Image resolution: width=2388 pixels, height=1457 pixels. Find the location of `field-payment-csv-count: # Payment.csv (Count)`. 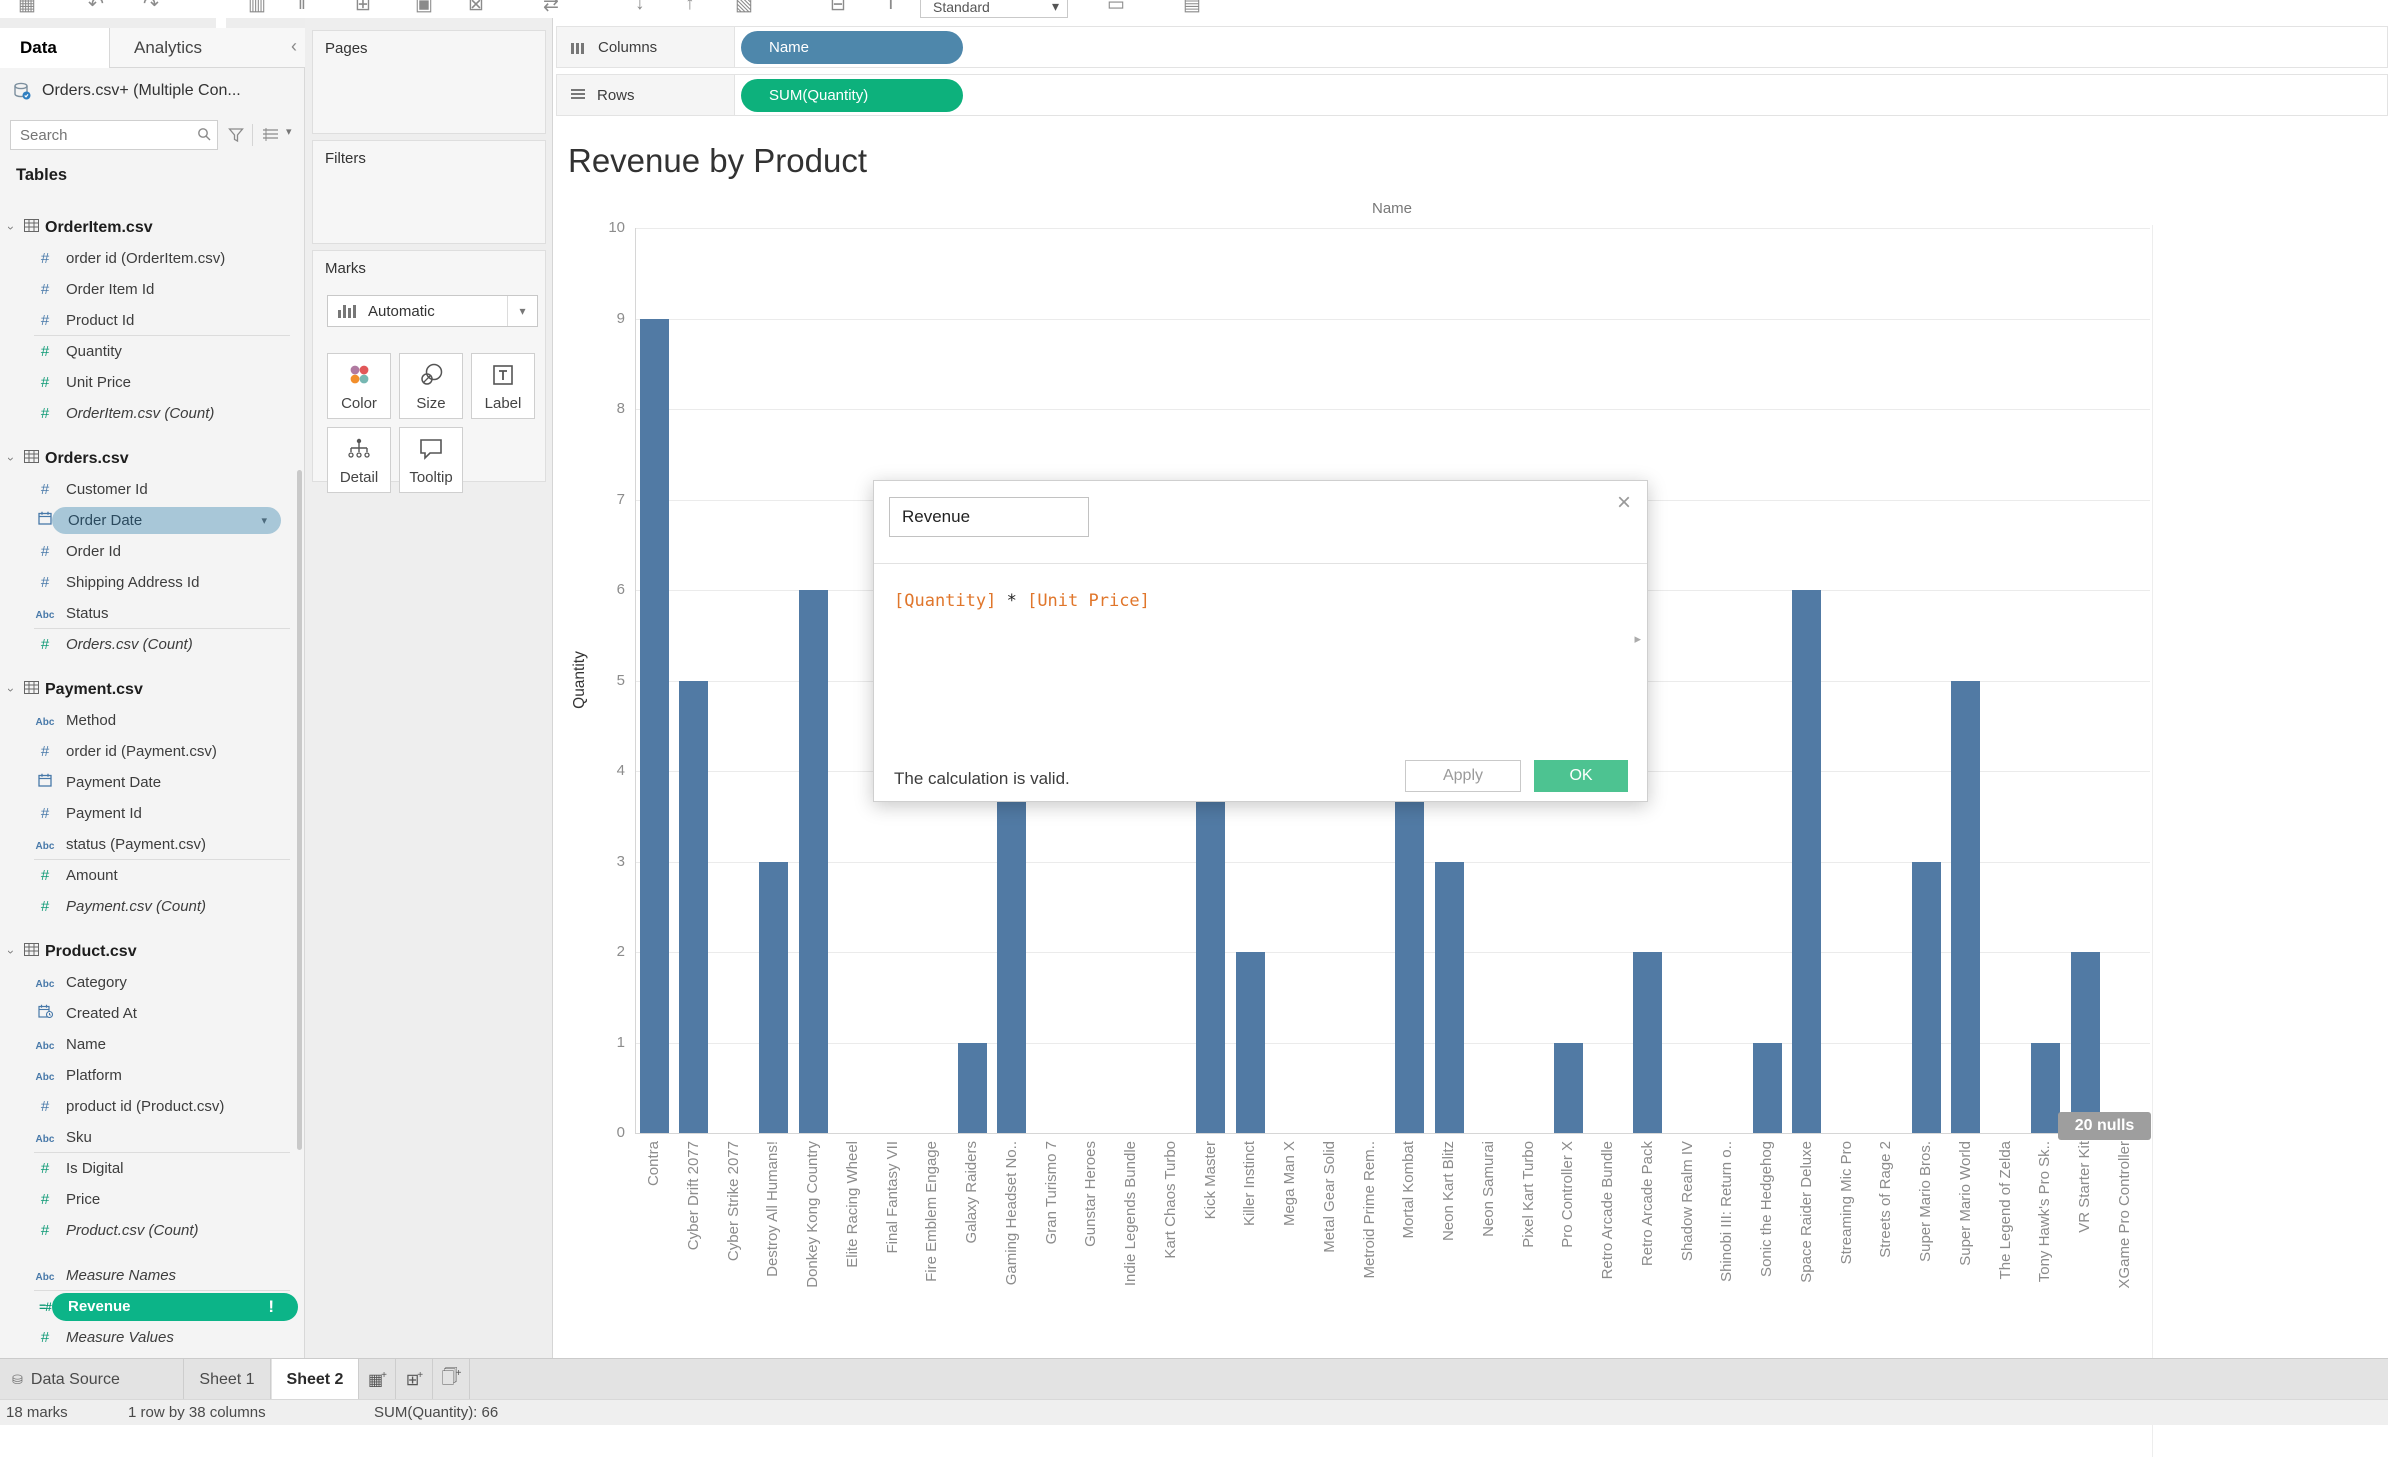

field-payment-csv-count: # Payment.csv (Count) is located at coordinates (150, 906).